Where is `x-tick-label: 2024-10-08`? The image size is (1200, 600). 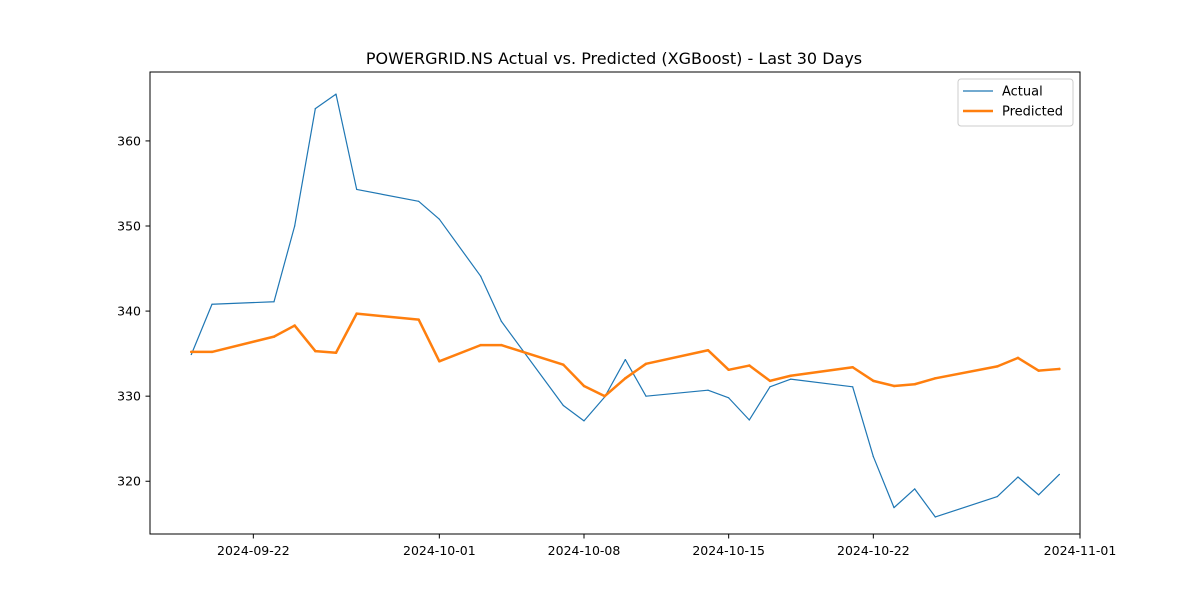
x-tick-label: 2024-10-08 is located at coordinates (584, 550).